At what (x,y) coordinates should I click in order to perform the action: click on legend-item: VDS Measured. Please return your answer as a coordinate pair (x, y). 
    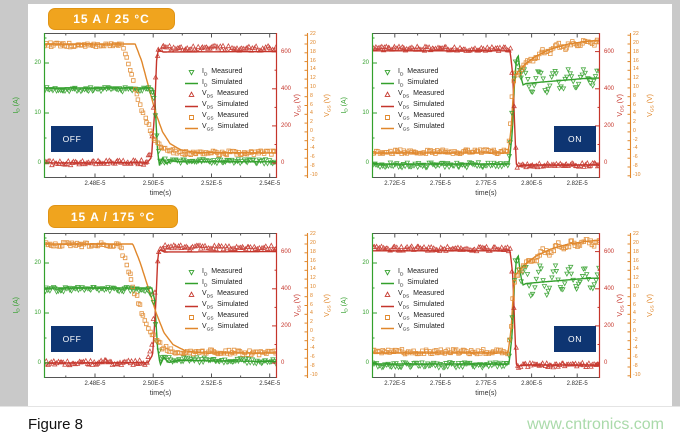
    Looking at the image, I should click on (412, 294).